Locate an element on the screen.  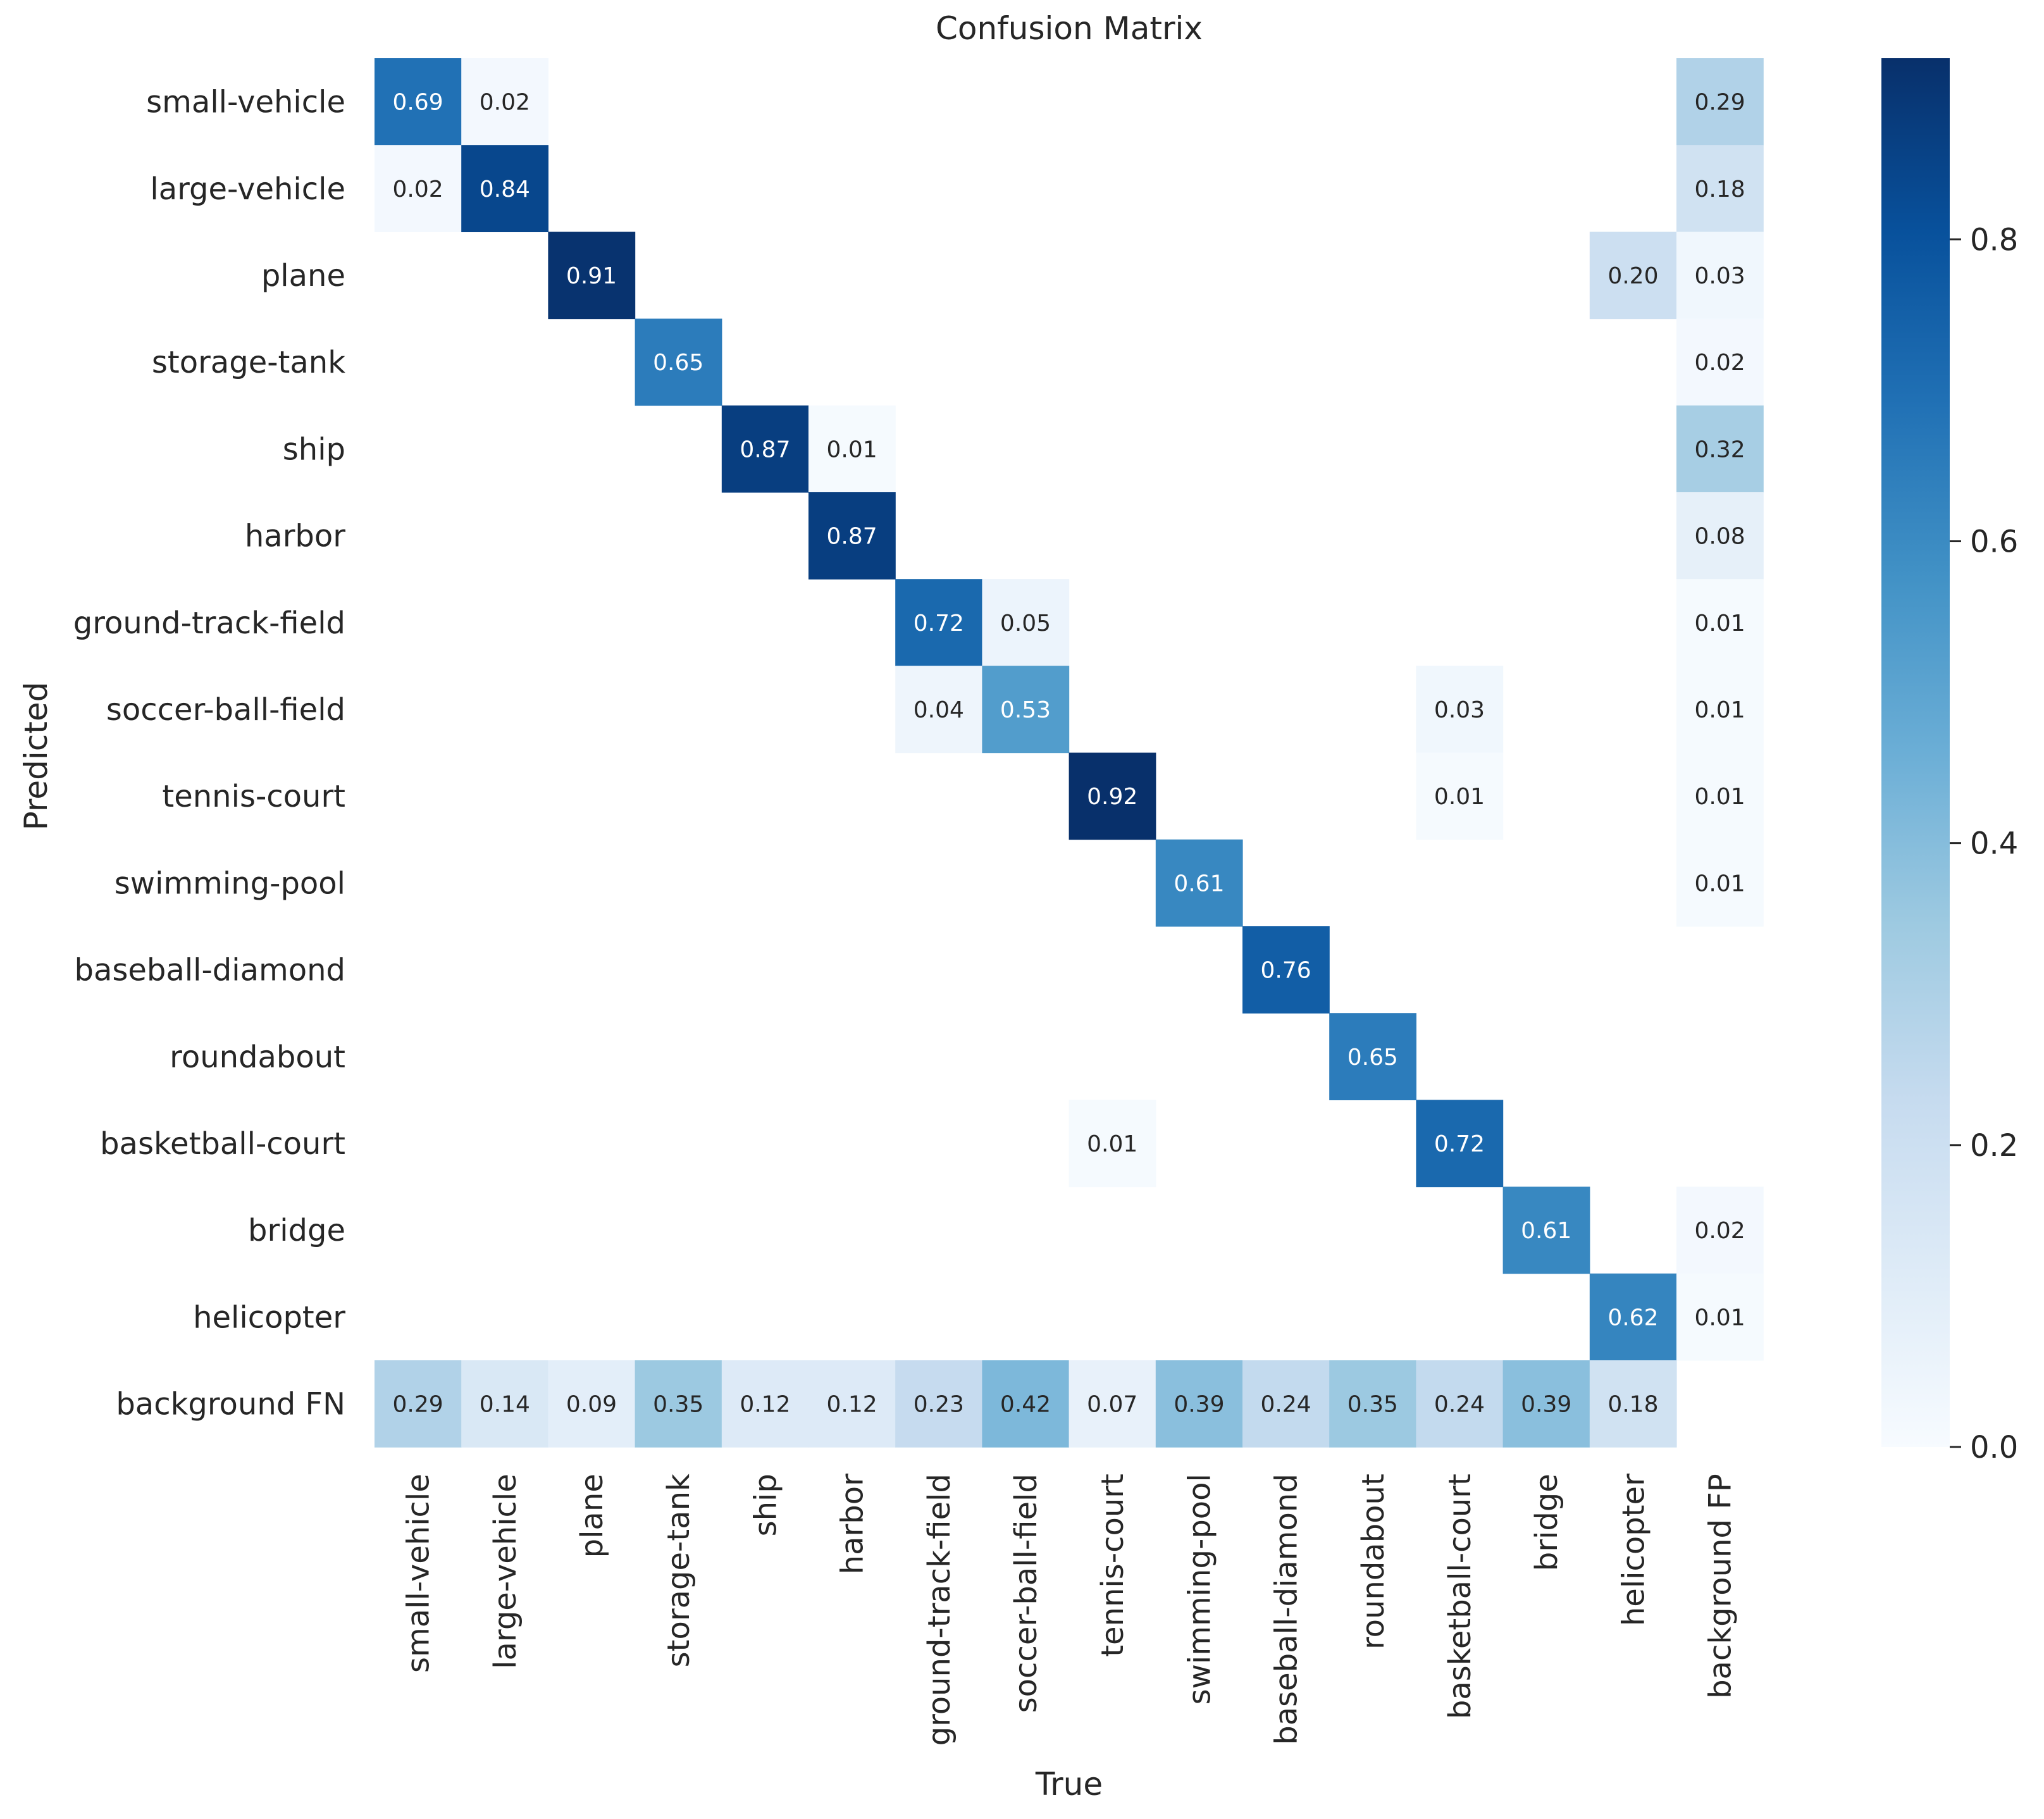
cell-value-label: 0.09 is located at coordinates (591, 1405).